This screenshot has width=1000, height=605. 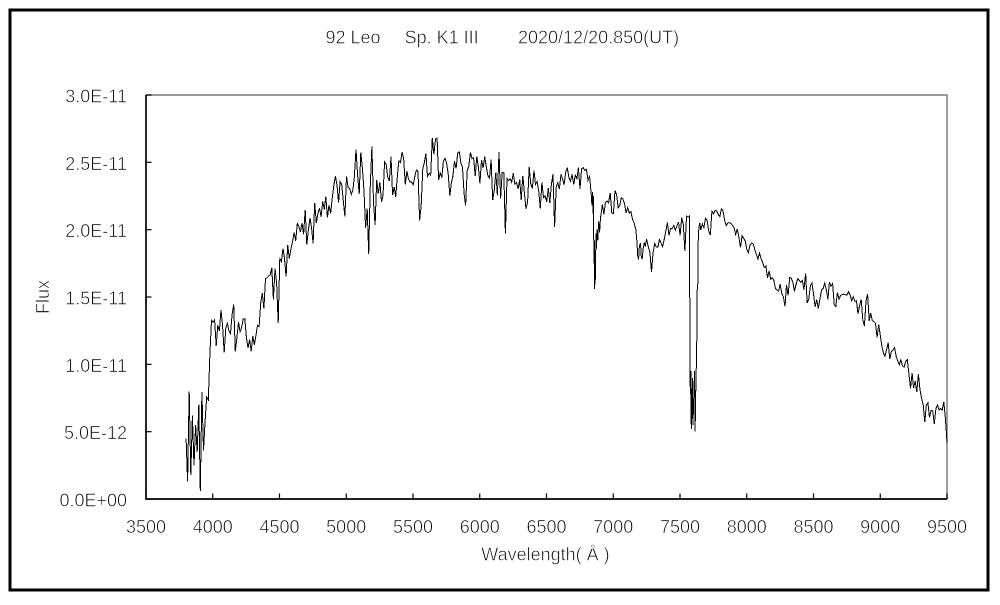 I want to click on svg-text: 7500, so click(x=680, y=527).